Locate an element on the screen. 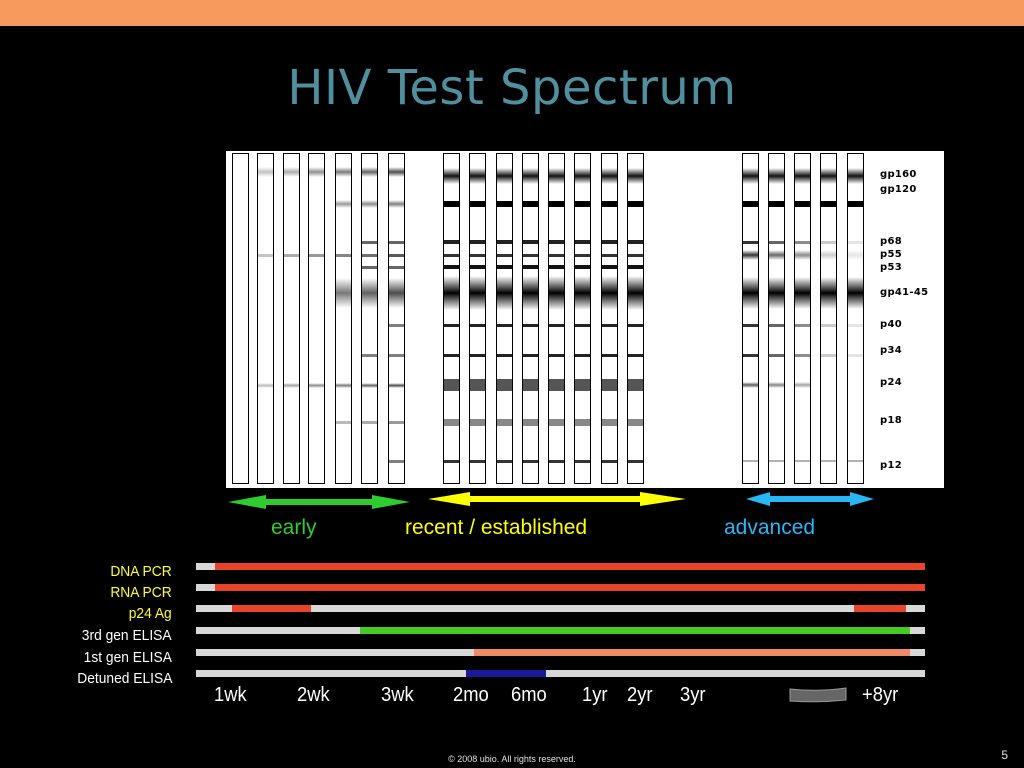 The image size is (1024, 768). band-label-p40: p40 is located at coordinates (891, 324).